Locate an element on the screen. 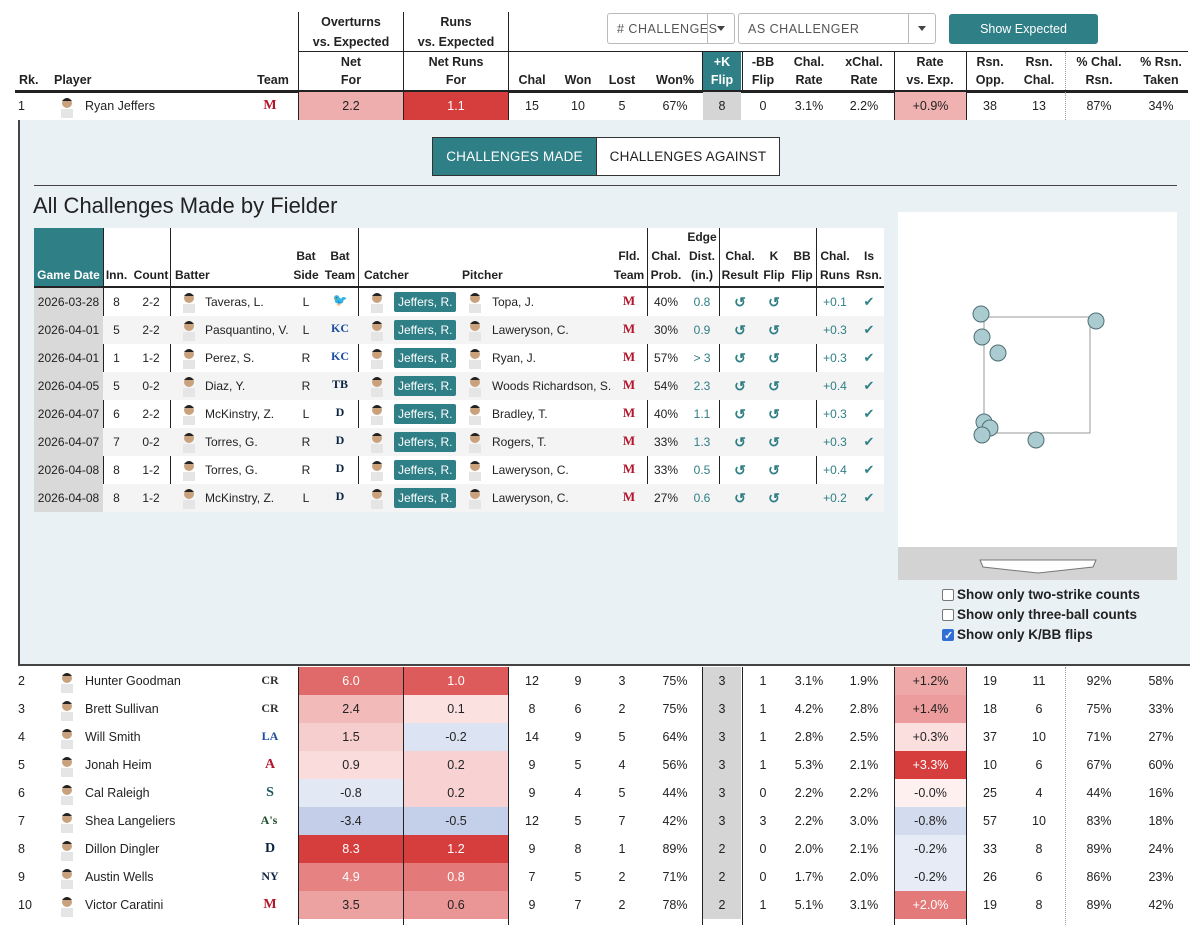  won-pct: 67% is located at coordinates (675, 106).